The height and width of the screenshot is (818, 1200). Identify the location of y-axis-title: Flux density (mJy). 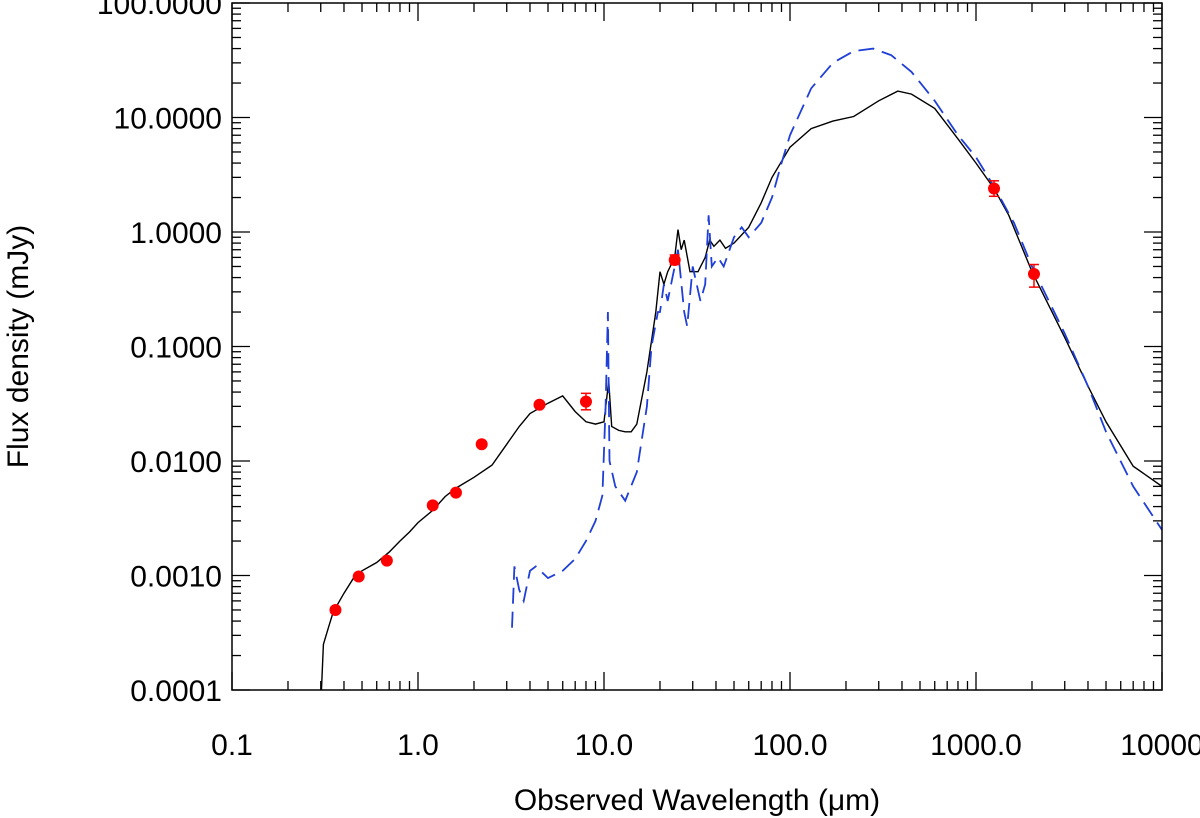
(18, 346).